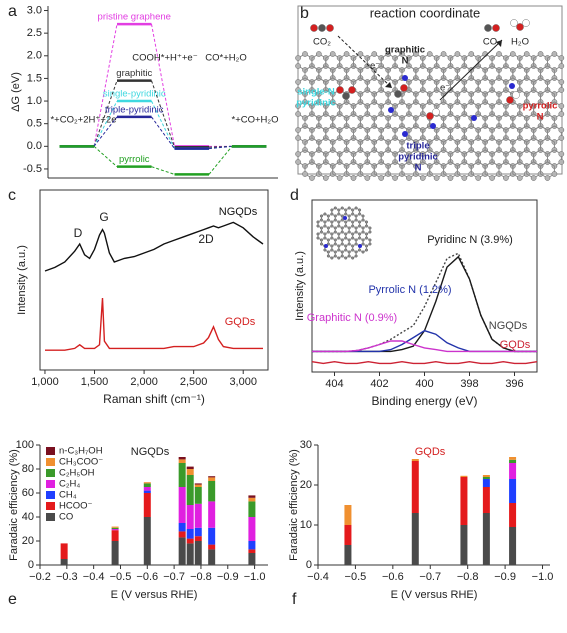  Describe the element at coordinates (375, 66) in the screenshot. I see `electron-label: e⁻` at that location.